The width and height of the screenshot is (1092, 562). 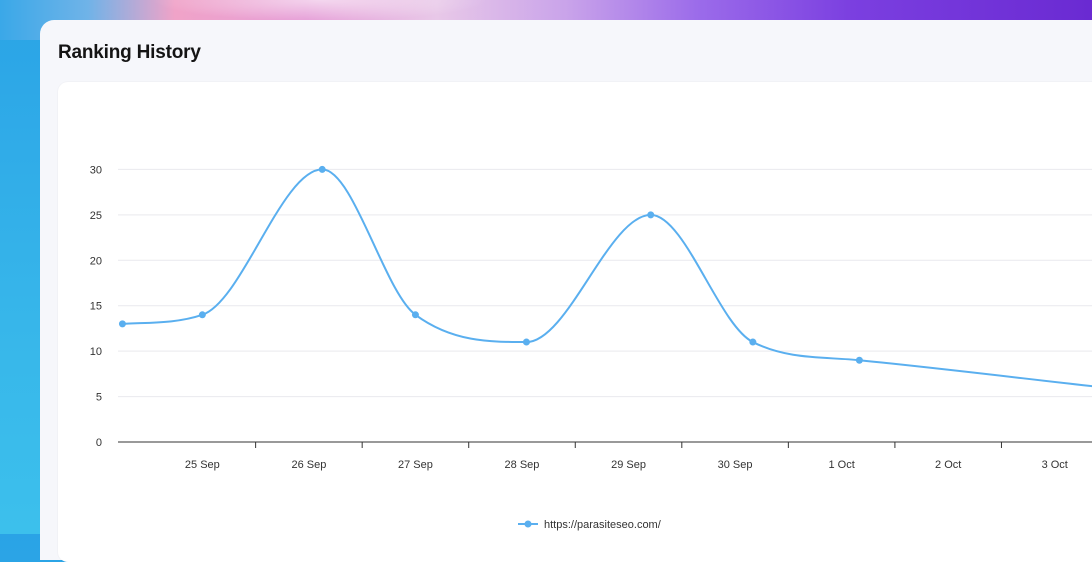 What do you see at coordinates (202, 465) in the screenshot?
I see `x-tick-label: 25 Sep` at bounding box center [202, 465].